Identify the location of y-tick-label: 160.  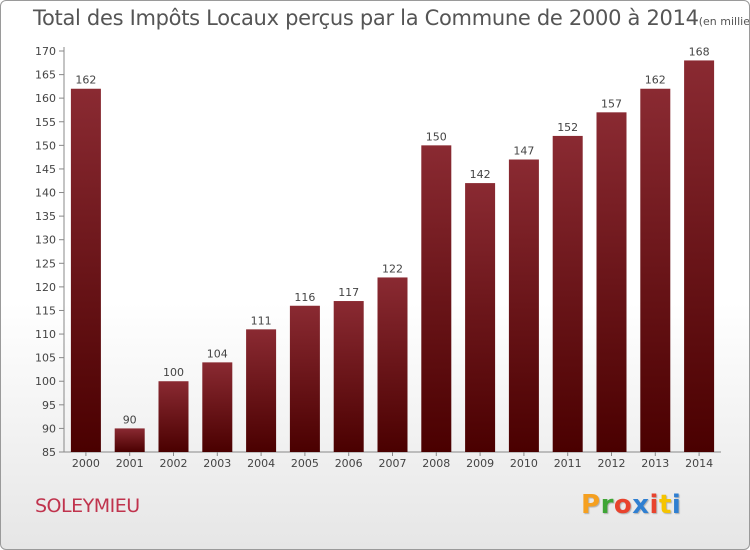
(45, 98).